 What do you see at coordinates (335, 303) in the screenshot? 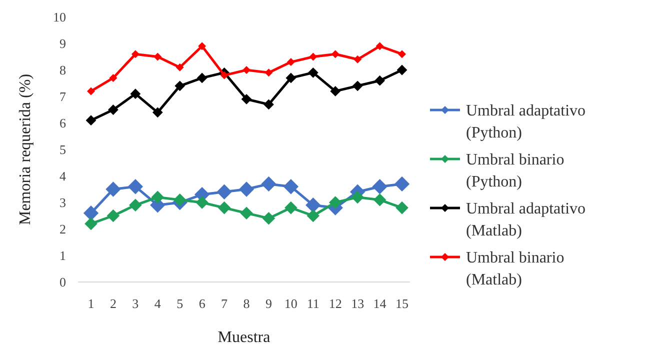
I see `x-tick-label: 12` at bounding box center [335, 303].